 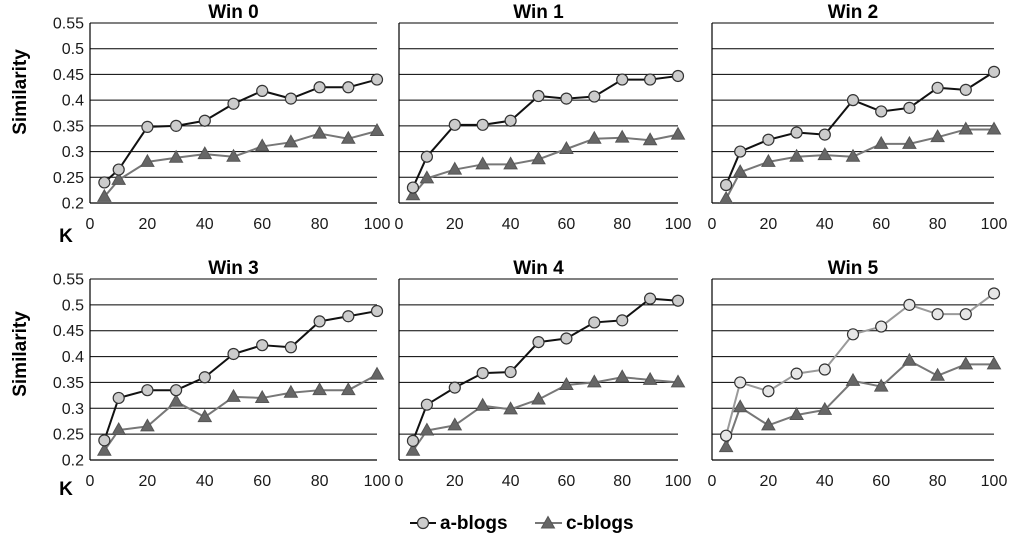 I want to click on chart-panel: 0 20 40 60 80 100 Win 1, so click(x=543, y=117).